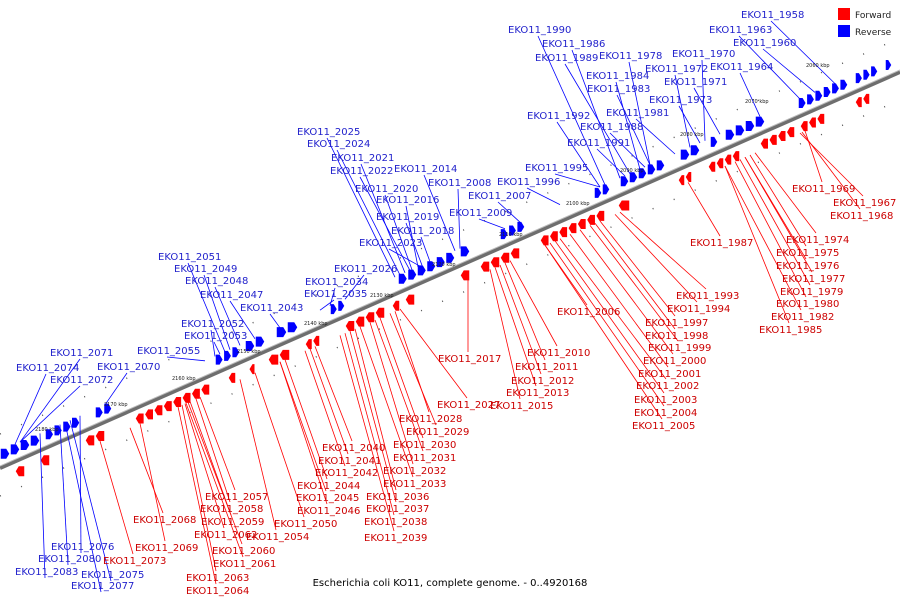  Describe the element at coordinates (316, 324) in the screenshot. I see `kbp-mark-label: 2140 kbp` at that location.